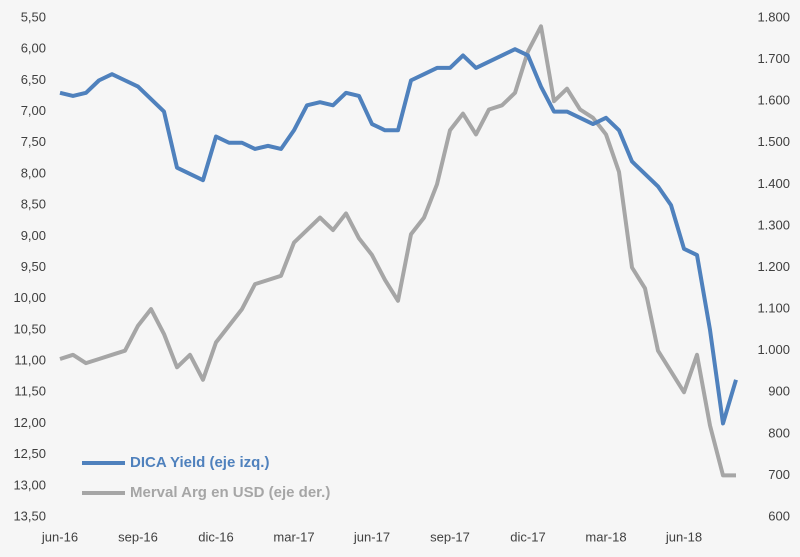  I want to click on y2-tick-label: 1.500, so click(773, 141).